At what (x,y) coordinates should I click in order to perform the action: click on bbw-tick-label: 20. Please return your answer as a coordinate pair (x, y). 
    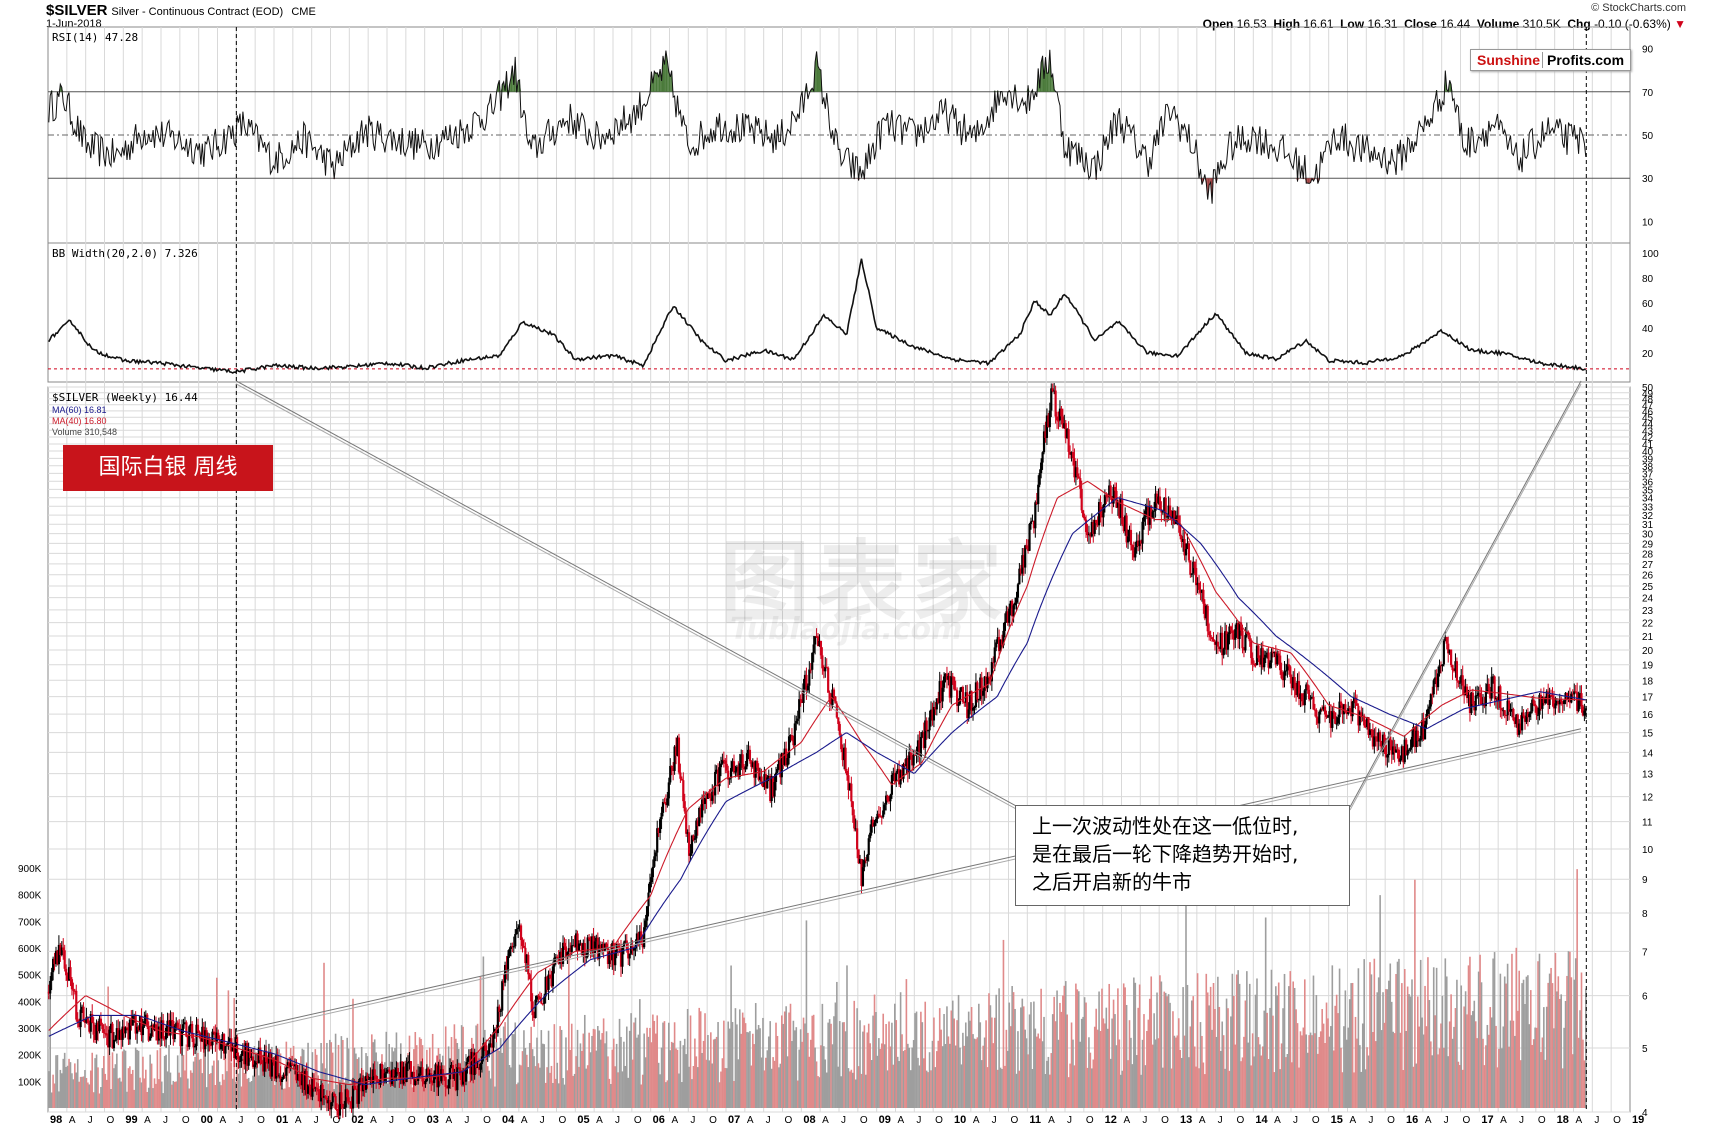
    Looking at the image, I should click on (1648, 354).